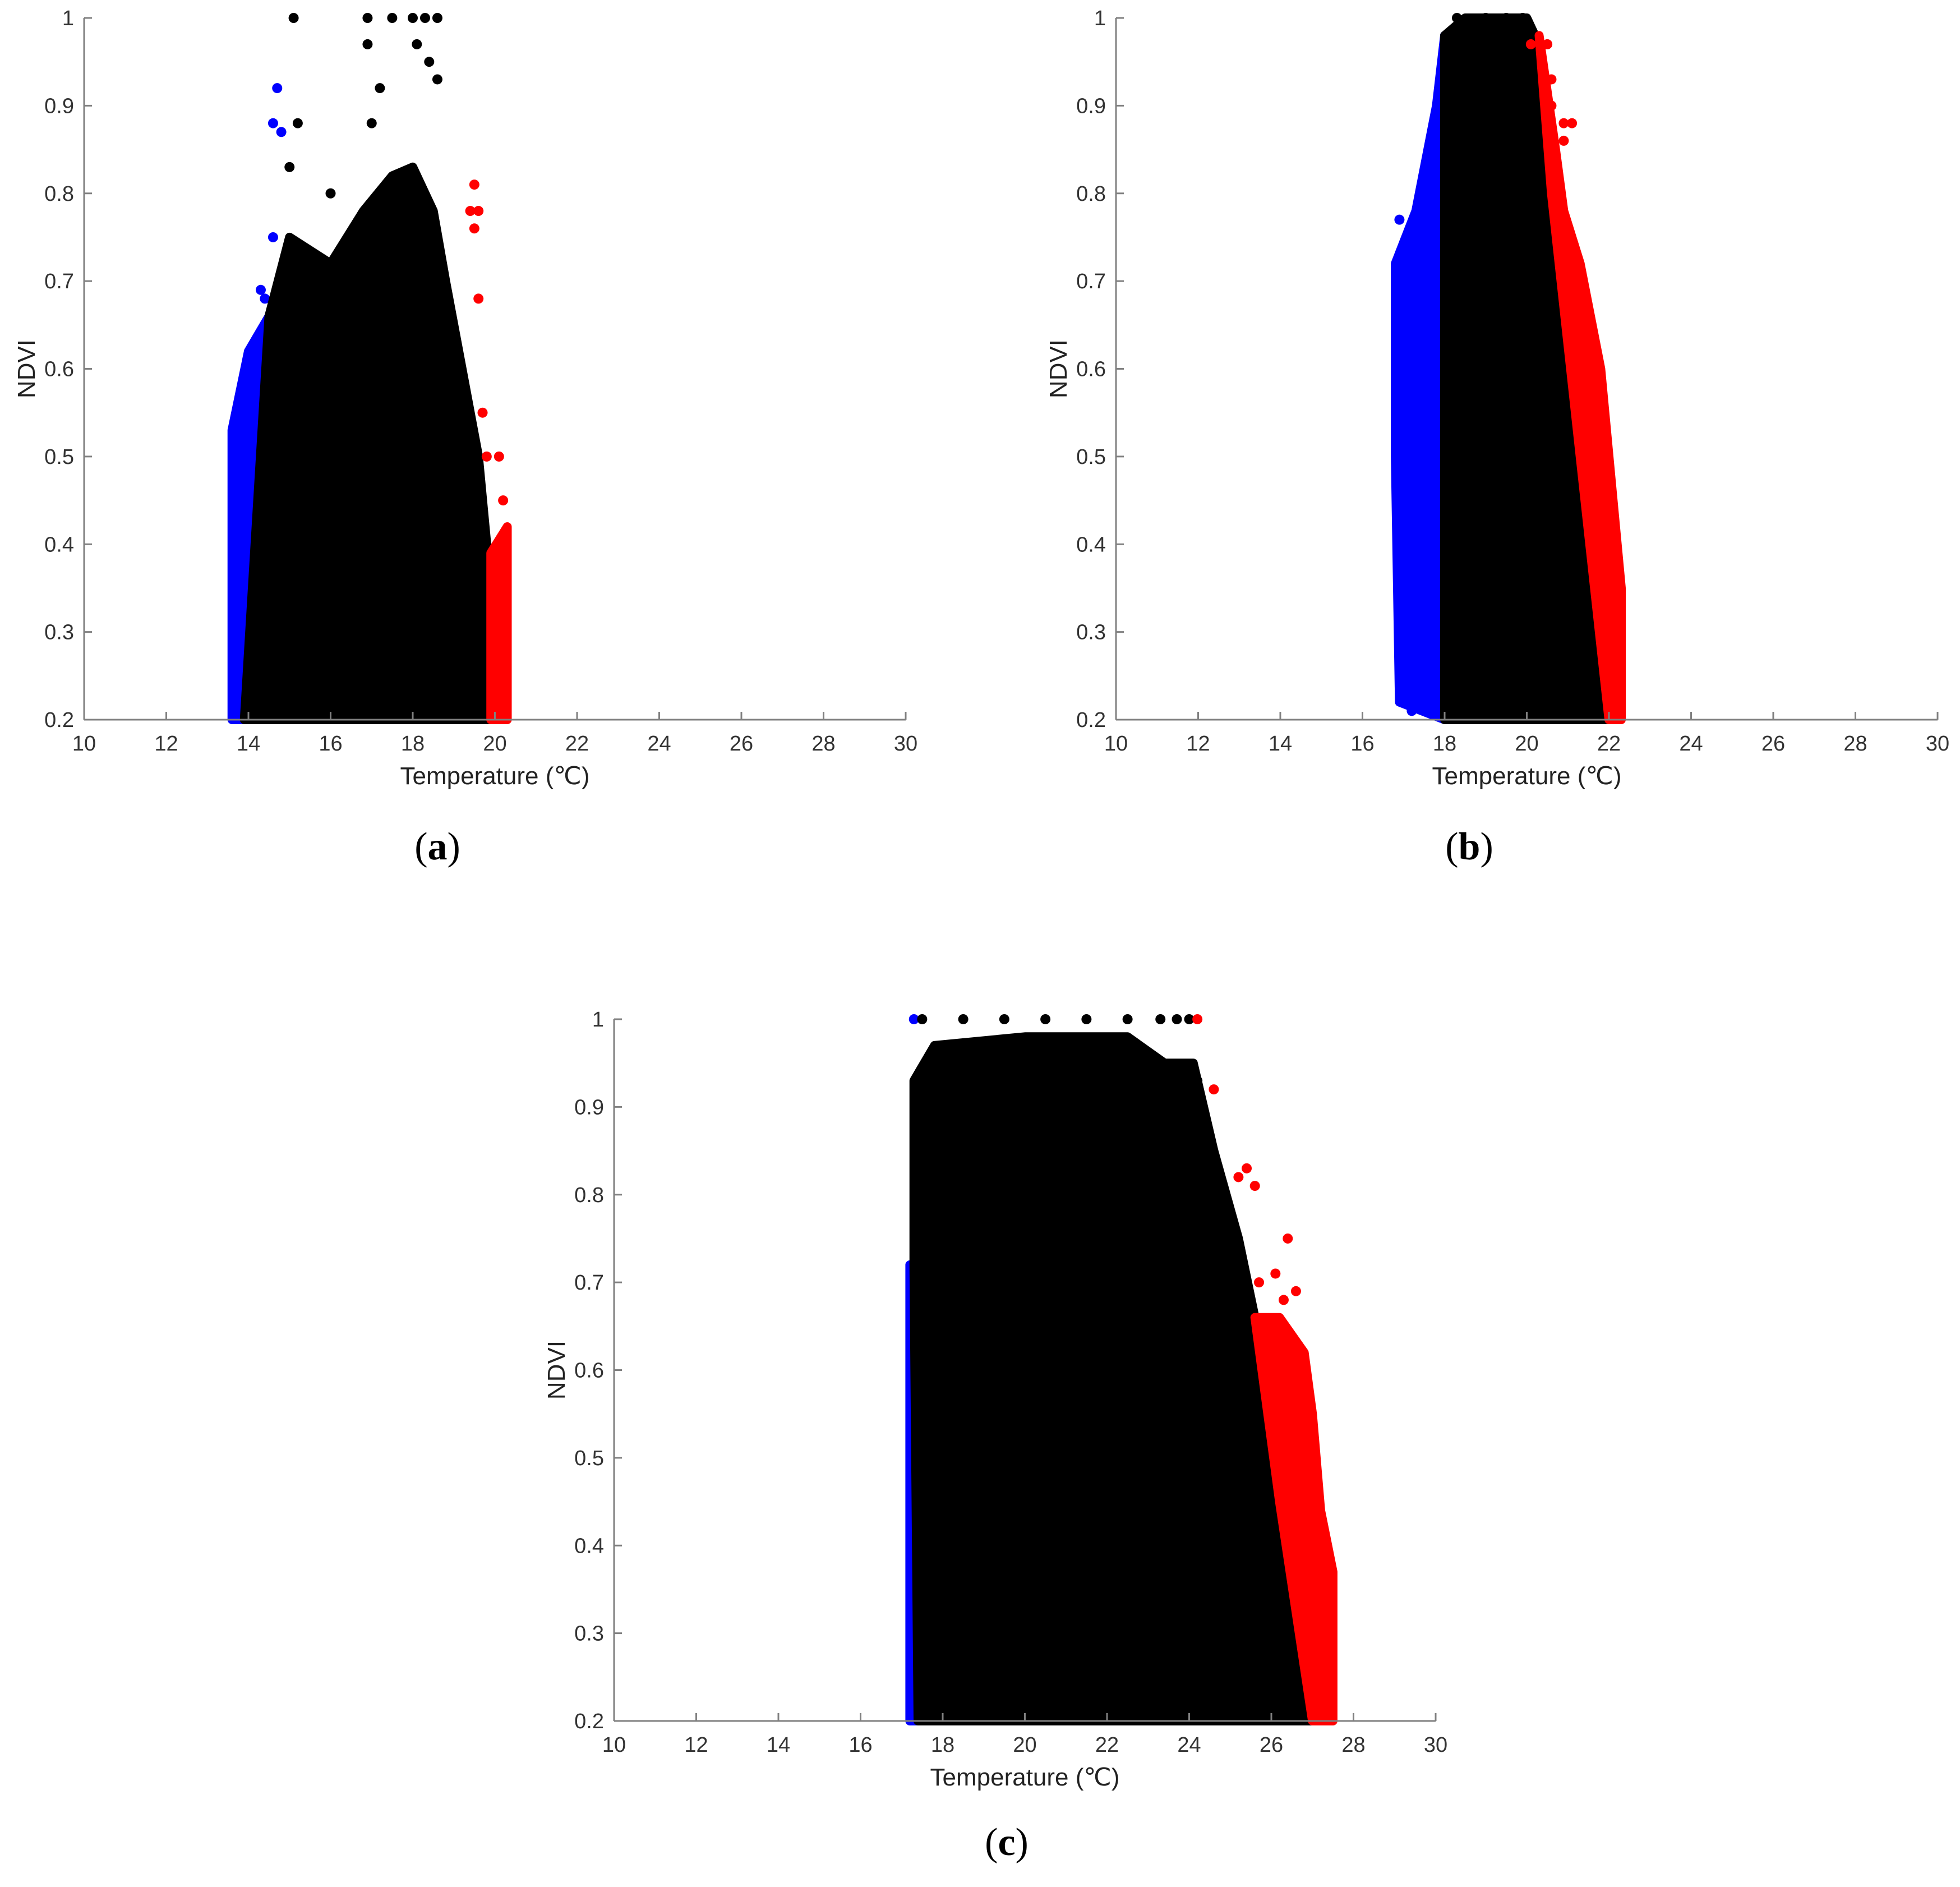 The image size is (1960, 1887). Describe the element at coordinates (1007, 1842) in the screenshot. I see `panel-label-c: (c)` at that location.